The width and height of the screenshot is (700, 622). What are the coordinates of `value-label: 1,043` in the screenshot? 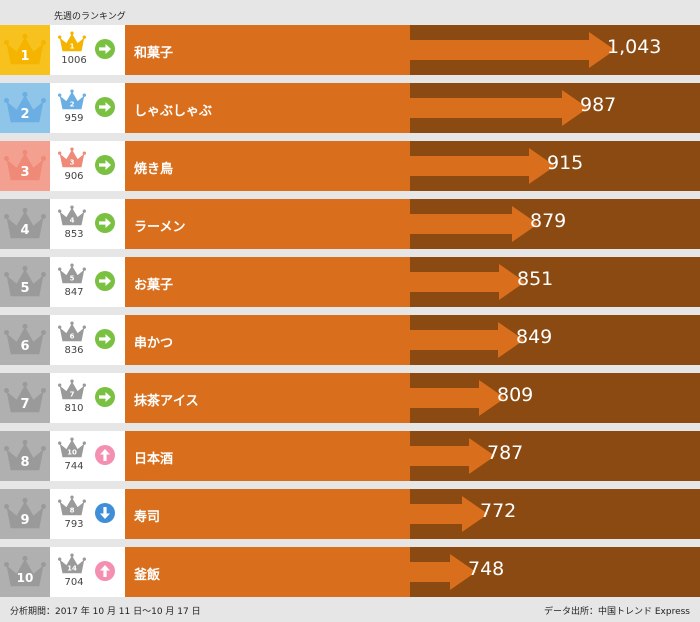 It's located at (634, 47).